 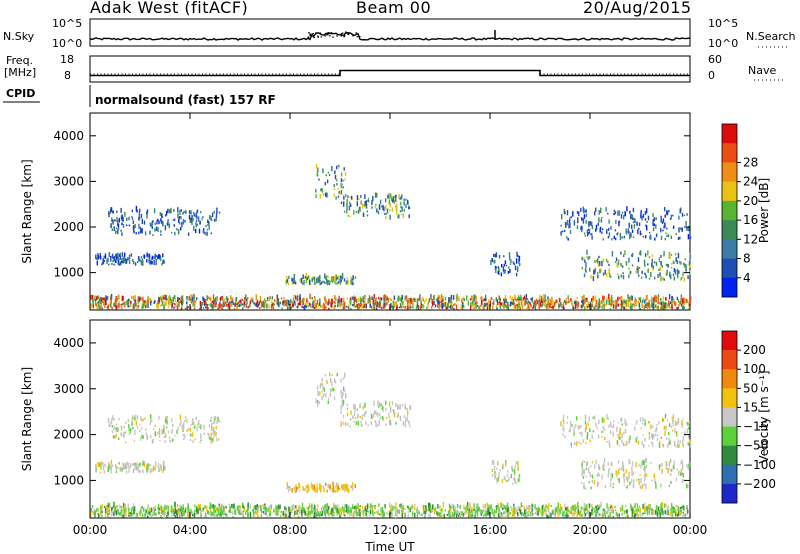 What do you see at coordinates (390, 32) in the screenshot?
I see `nsky-strip-frame` at bounding box center [390, 32].